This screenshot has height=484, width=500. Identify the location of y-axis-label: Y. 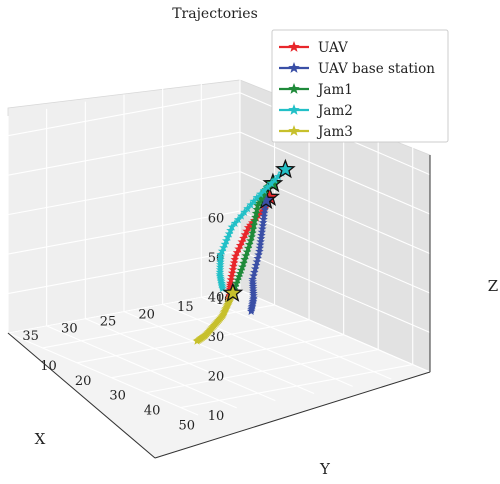
(325, 469).